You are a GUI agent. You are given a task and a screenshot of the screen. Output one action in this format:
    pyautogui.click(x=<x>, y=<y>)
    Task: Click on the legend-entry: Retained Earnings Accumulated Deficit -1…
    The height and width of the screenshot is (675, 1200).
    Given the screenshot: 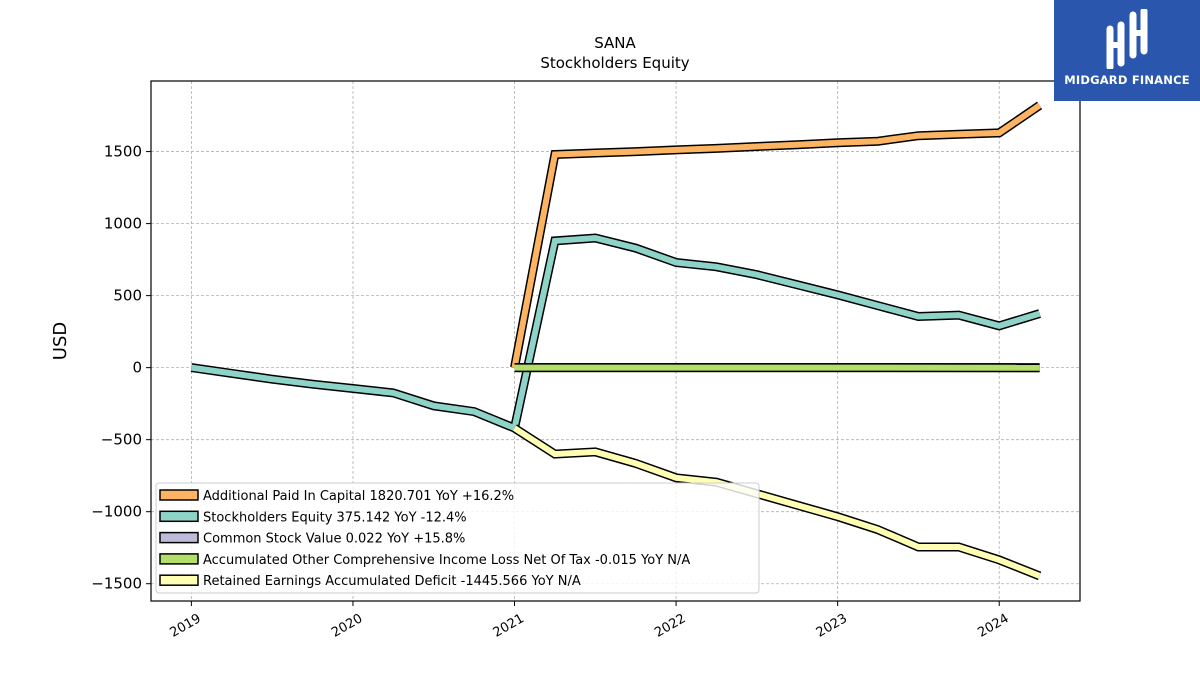 What is the action you would take?
    pyautogui.click(x=392, y=581)
    